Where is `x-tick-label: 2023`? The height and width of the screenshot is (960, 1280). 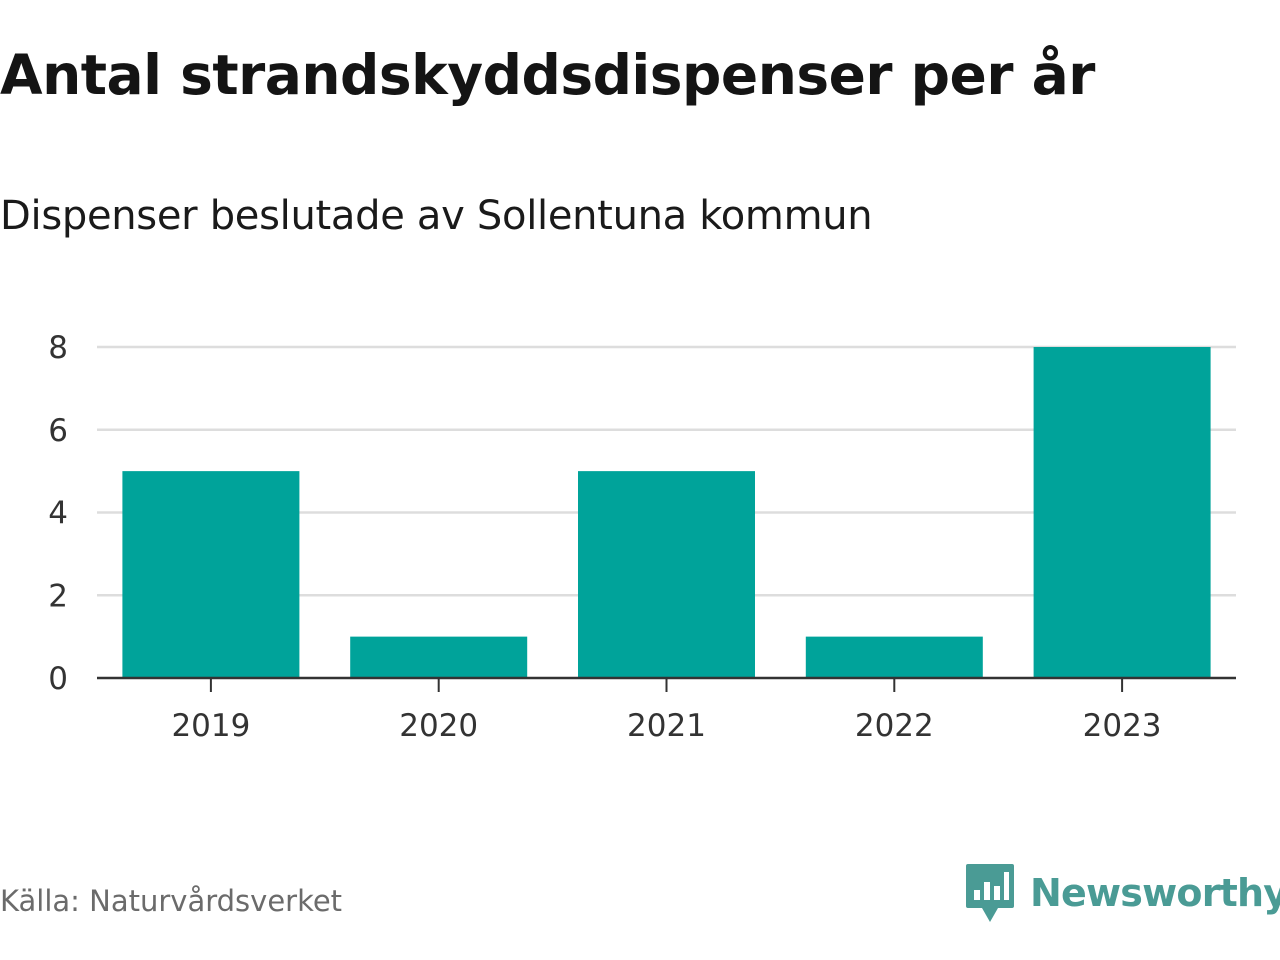
x-tick-label: 2023 is located at coordinates (1122, 726).